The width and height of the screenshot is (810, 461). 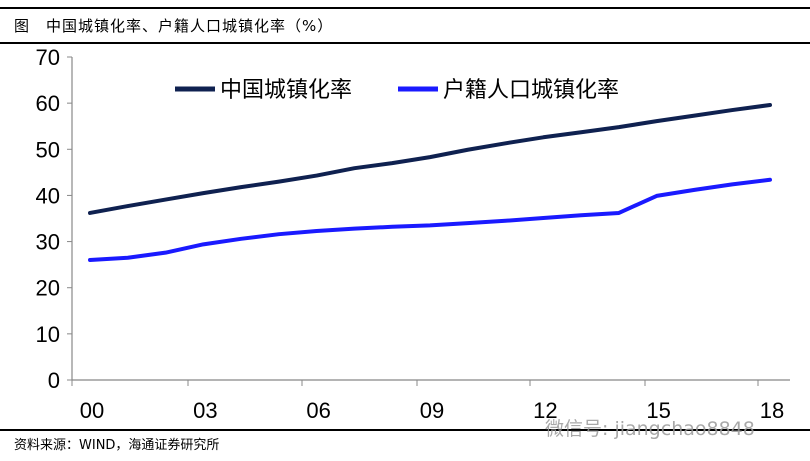 What do you see at coordinates (48, 149) in the screenshot?
I see `y-tick-label: 50` at bounding box center [48, 149].